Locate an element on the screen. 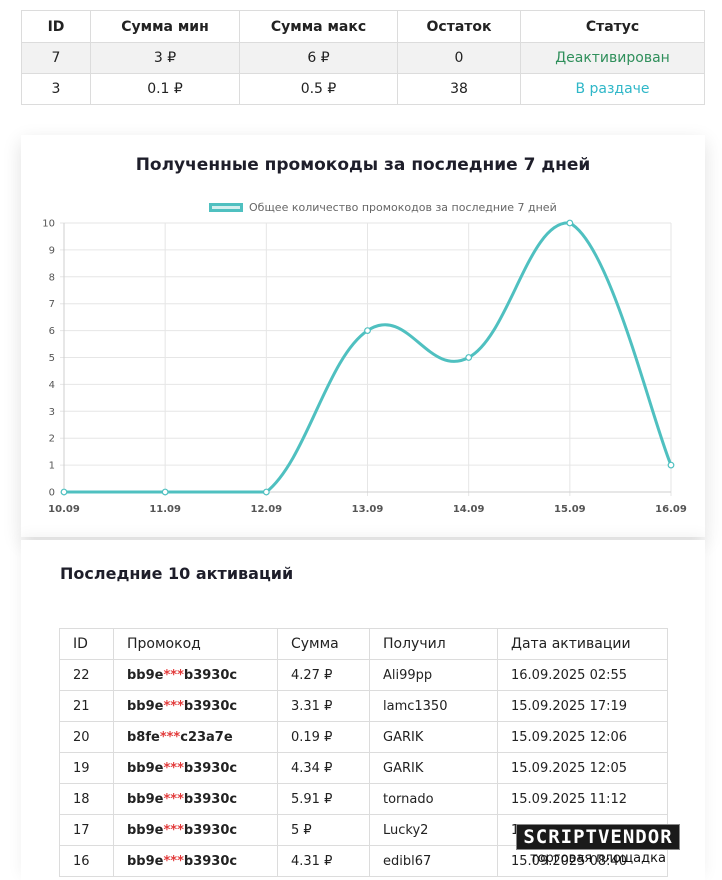 The width and height of the screenshot is (722, 880). y-tick-label: 8 is located at coordinates (52, 277).